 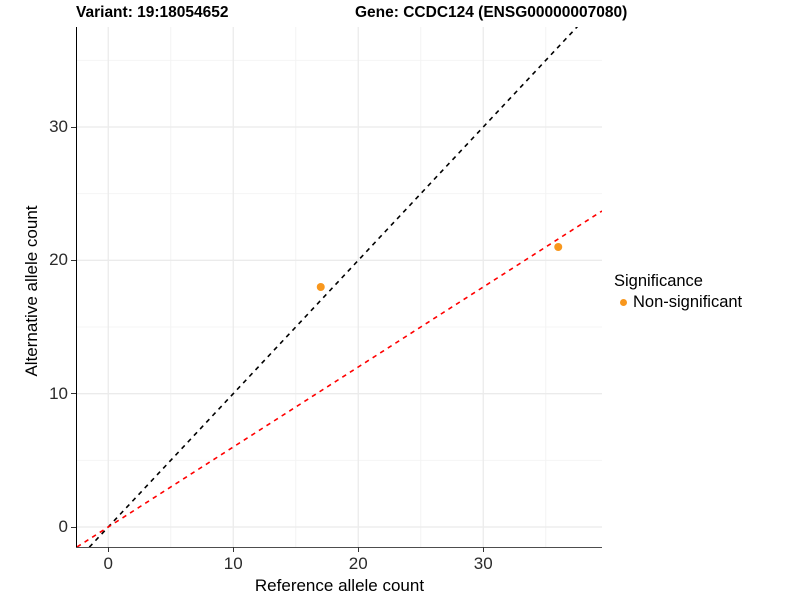 What do you see at coordinates (658, 281) in the screenshot?
I see `legend-title: Significance` at bounding box center [658, 281].